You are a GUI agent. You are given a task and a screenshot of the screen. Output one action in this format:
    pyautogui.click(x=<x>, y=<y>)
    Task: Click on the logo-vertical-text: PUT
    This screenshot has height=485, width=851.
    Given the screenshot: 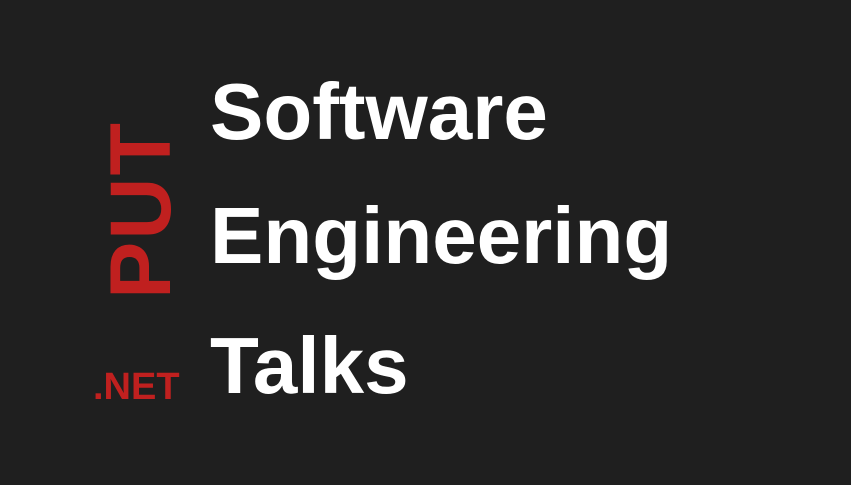 What is the action you would take?
    pyautogui.click(x=141, y=210)
    